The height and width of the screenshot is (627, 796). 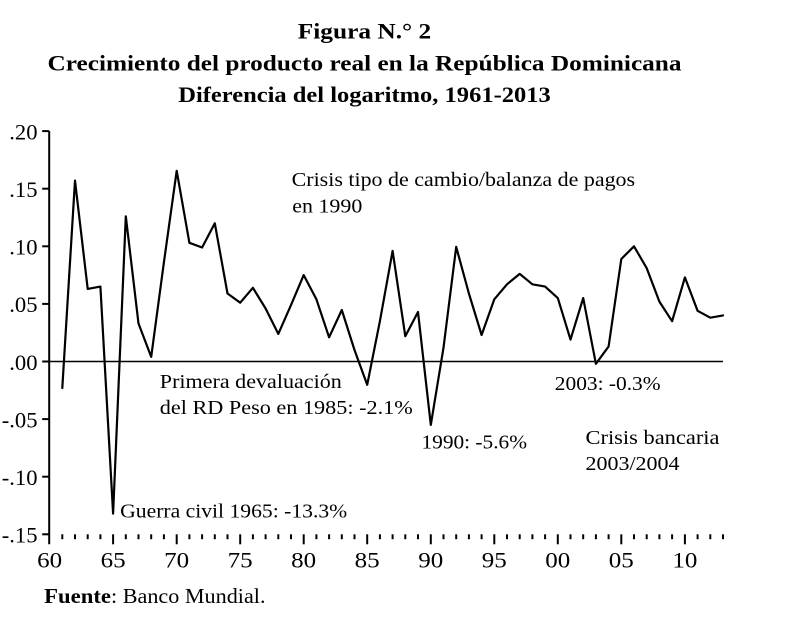 I want to click on svg-text: .20, so click(x=23, y=131).